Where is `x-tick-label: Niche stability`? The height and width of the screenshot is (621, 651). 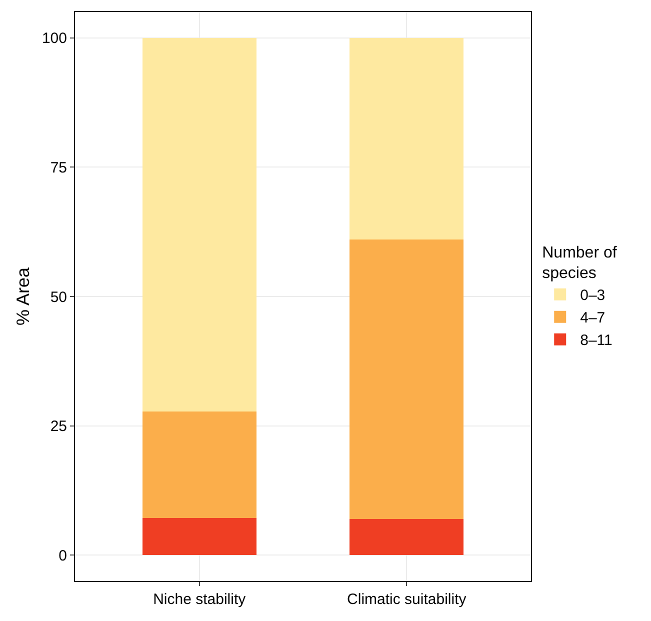 x-tick-label: Niche stability is located at coordinates (199, 599).